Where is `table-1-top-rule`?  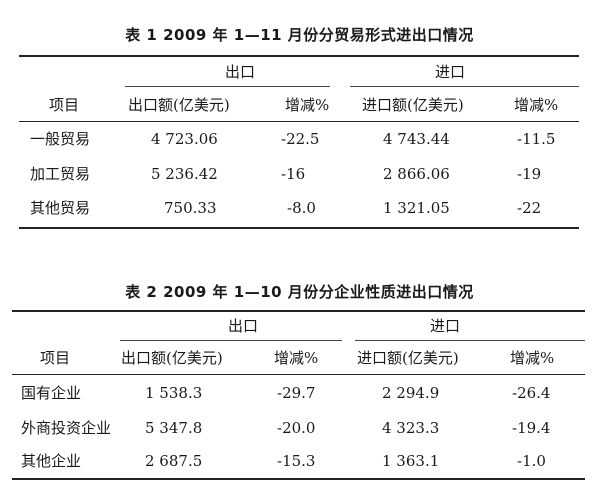
table-1-top-rule is located at coordinates (299, 56).